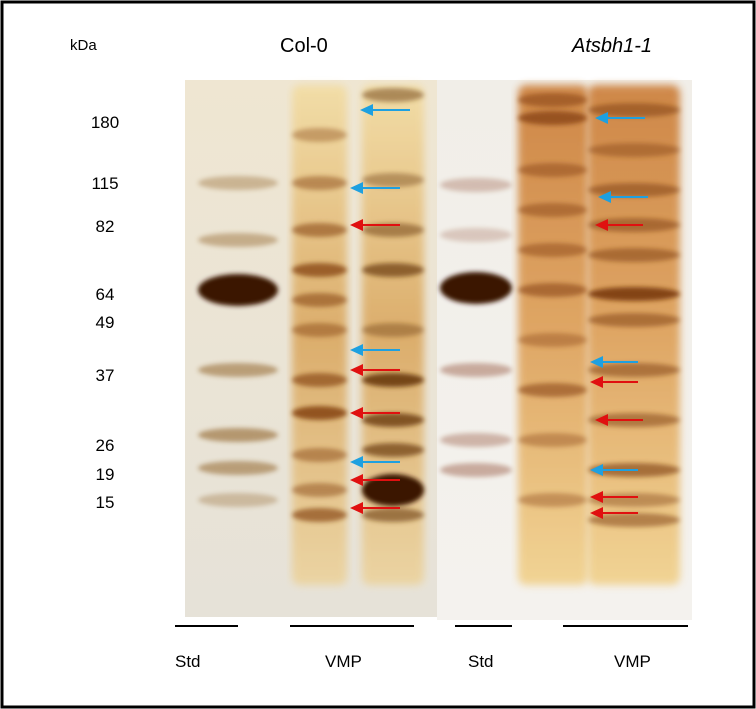 The image size is (756, 709). What do you see at coordinates (105, 294) in the screenshot?
I see `marker-label: 64` at bounding box center [105, 294].